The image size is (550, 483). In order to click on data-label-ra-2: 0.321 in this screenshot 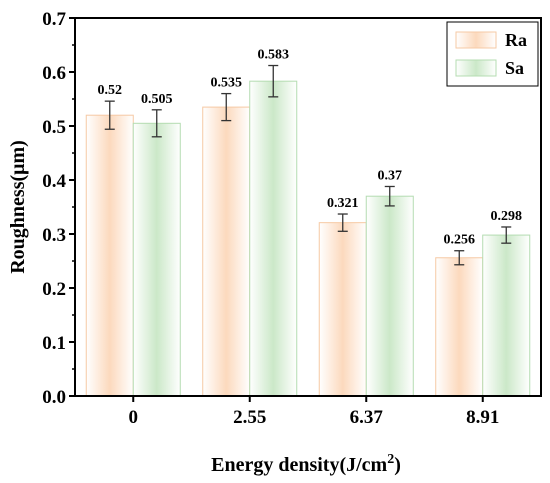, I will do `click(343, 203)`.